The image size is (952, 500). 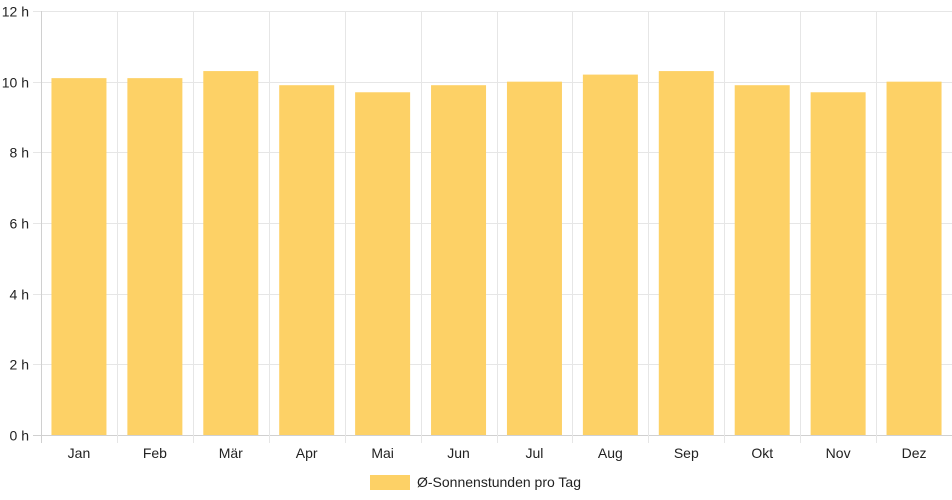 What do you see at coordinates (15, 12) in the screenshot?
I see `y-tick-label: 12 h` at bounding box center [15, 12].